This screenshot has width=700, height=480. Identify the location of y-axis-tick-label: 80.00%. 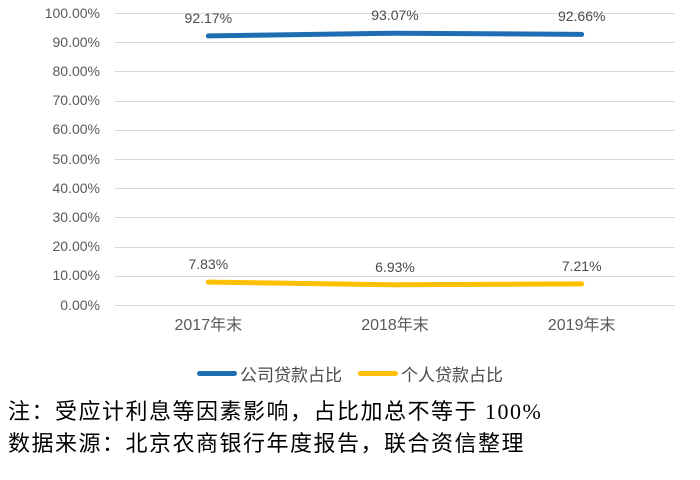
(76, 70).